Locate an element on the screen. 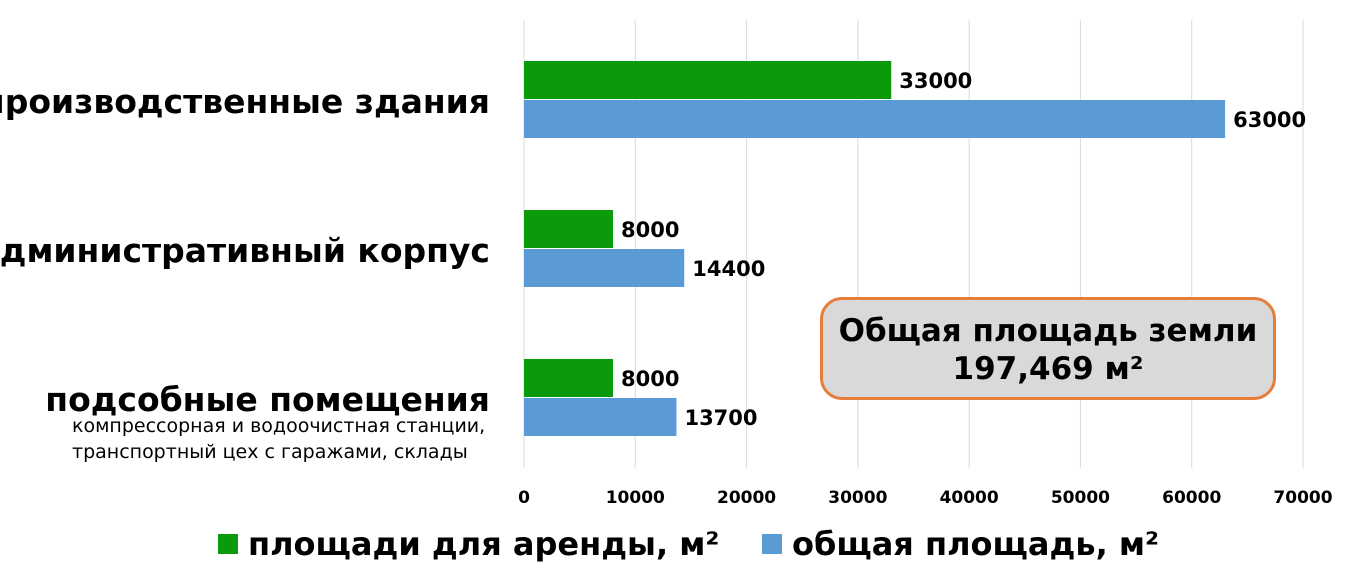  legend-label-rental-area: площади для аренды, м² is located at coordinates (484, 544).